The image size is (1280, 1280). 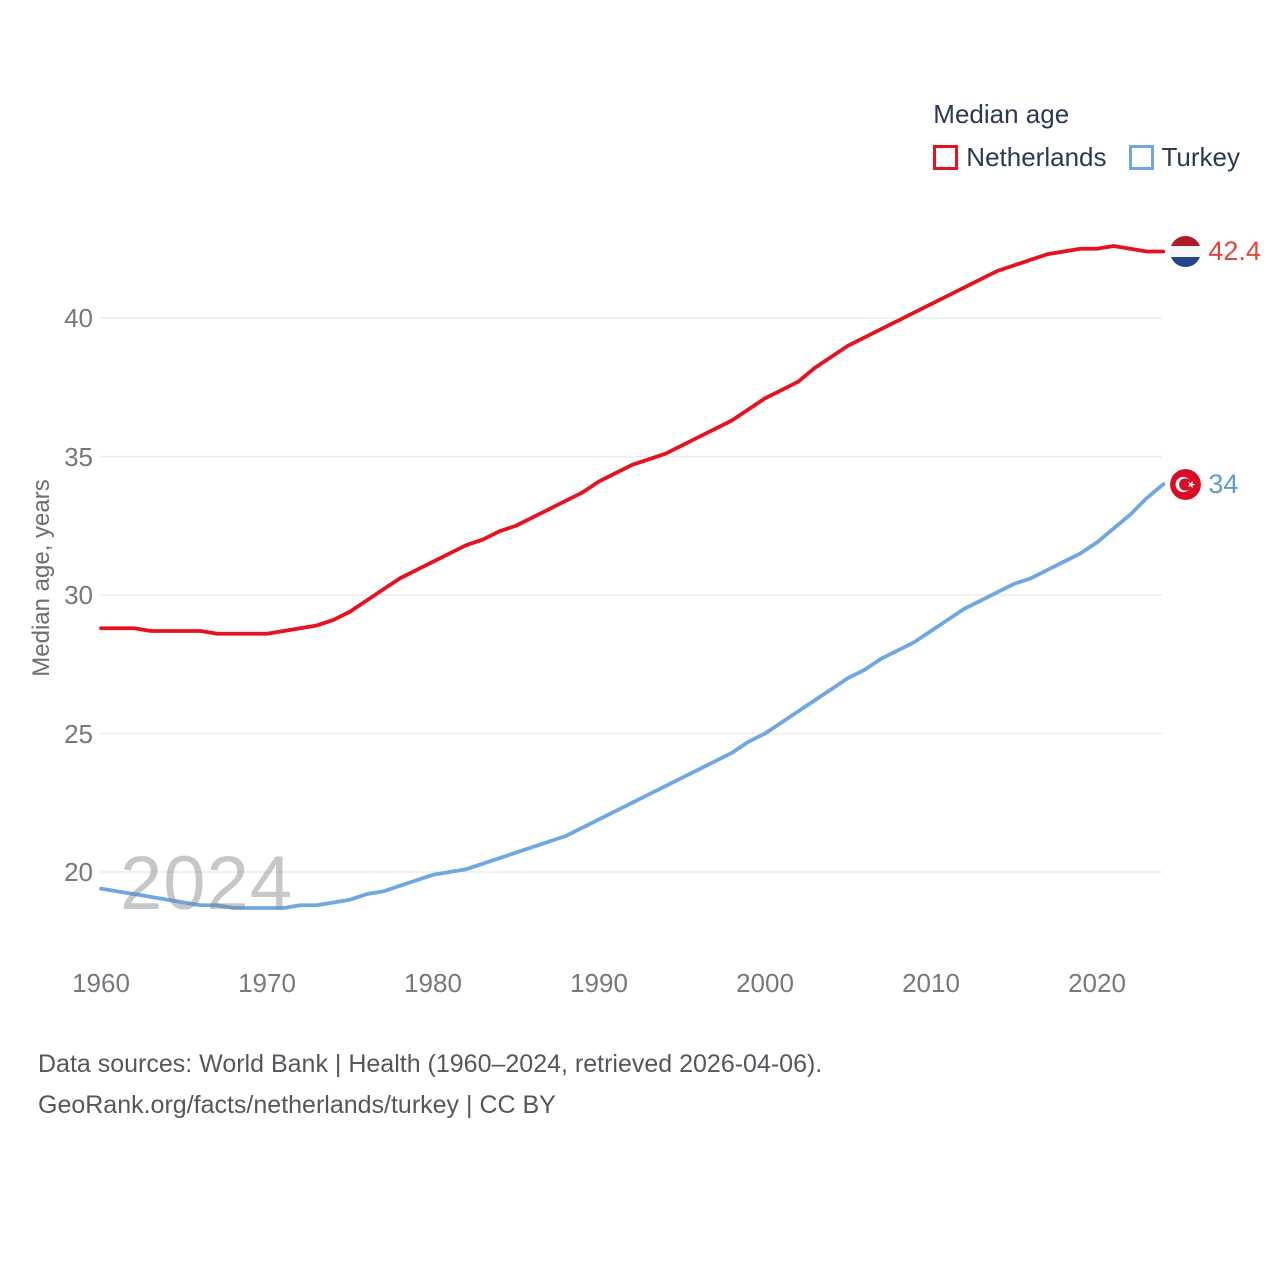 I want to click on y-axis-title: Median age, years, so click(x=41, y=578).